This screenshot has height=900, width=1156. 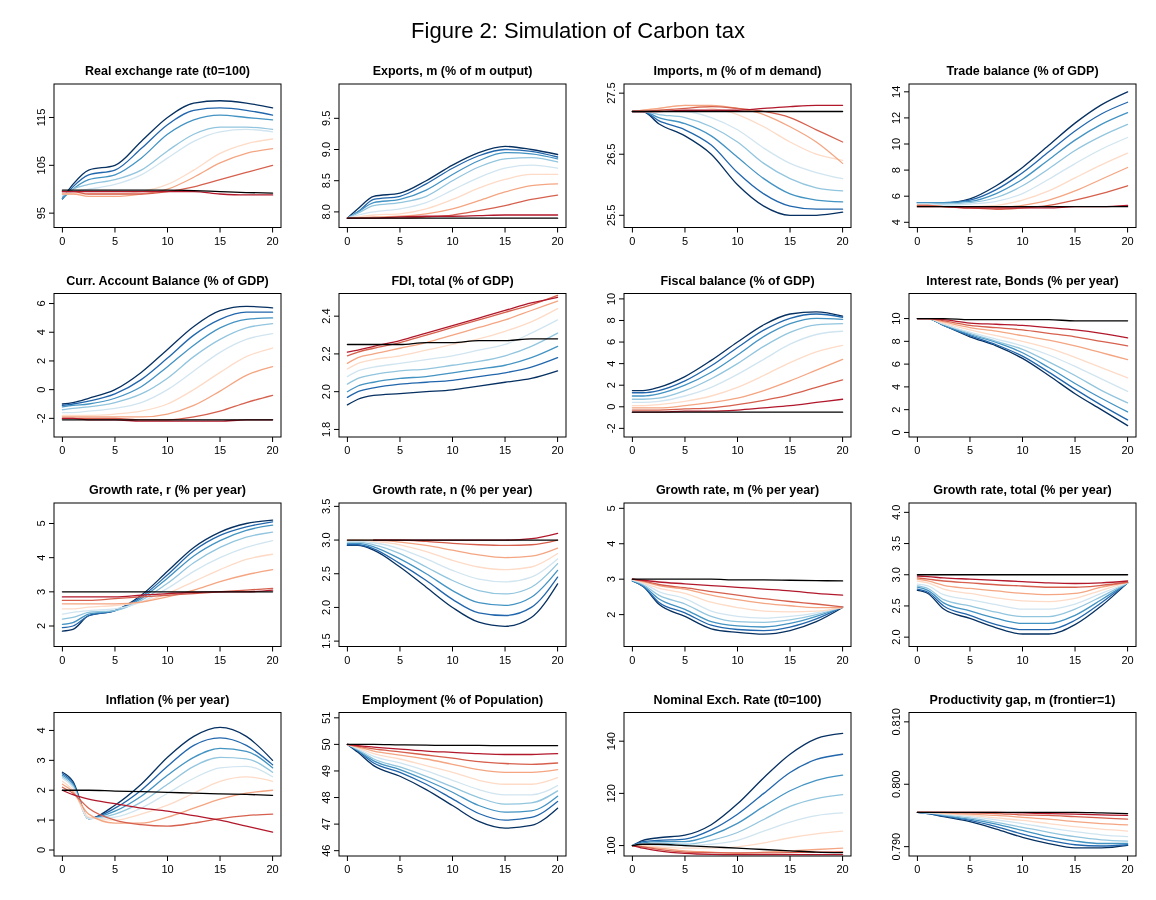 What do you see at coordinates (41, 165) in the screenshot?
I see `y-tick-label: 105` at bounding box center [41, 165].